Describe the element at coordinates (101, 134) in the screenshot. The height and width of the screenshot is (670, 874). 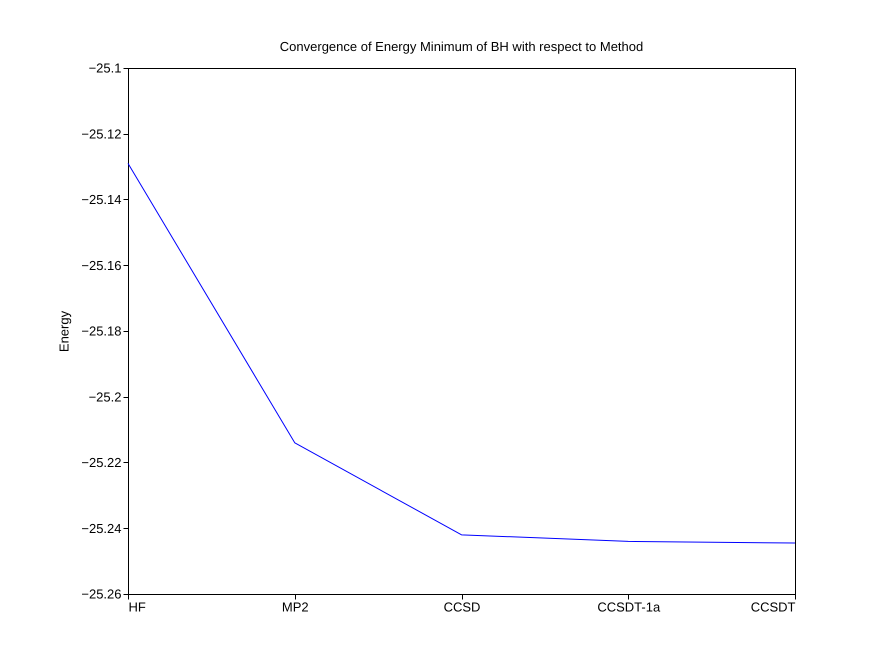
I see `y-tick-label: −25.12` at that location.